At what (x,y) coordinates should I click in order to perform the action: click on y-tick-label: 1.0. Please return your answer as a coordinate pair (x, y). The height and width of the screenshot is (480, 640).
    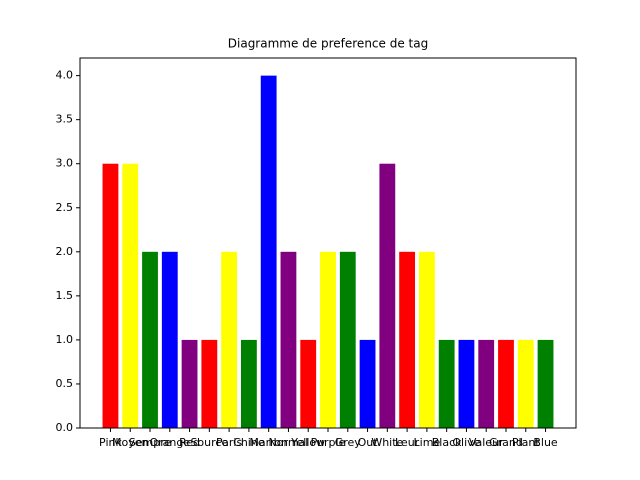
    Looking at the image, I should click on (65, 339).